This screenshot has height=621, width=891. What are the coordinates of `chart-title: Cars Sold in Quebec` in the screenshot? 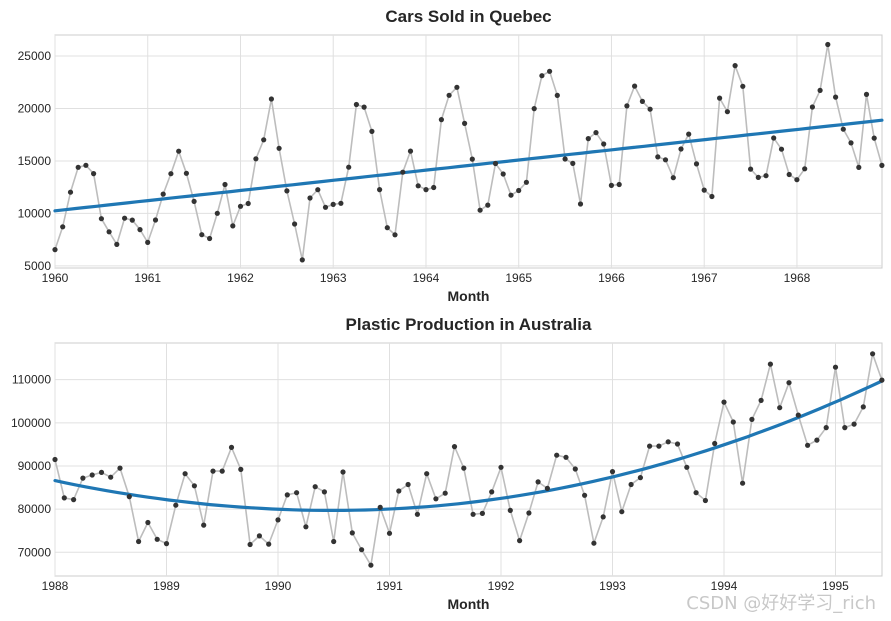 It's located at (468, 16).